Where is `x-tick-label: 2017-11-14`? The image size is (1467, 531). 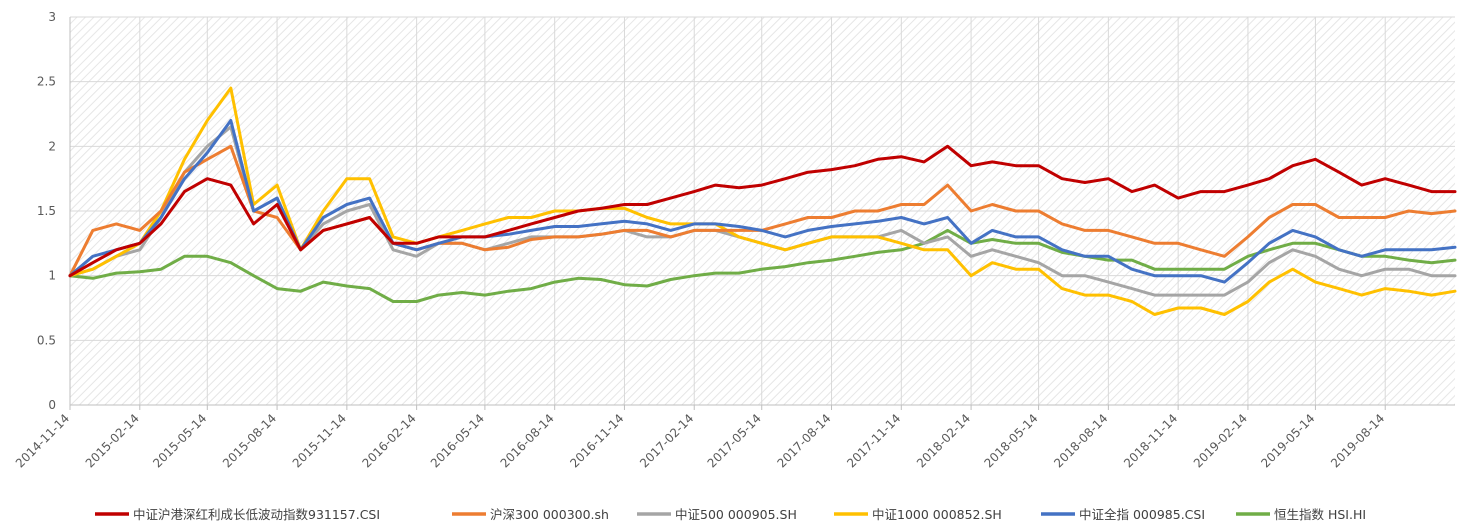 x-tick-label: 2017-11-14 is located at coordinates (873, 440).